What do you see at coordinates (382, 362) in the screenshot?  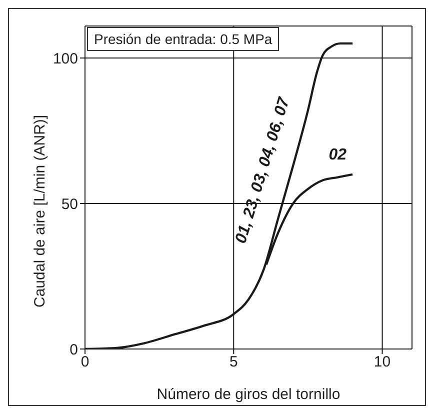 I see `x-tick-label: 10` at bounding box center [382, 362].